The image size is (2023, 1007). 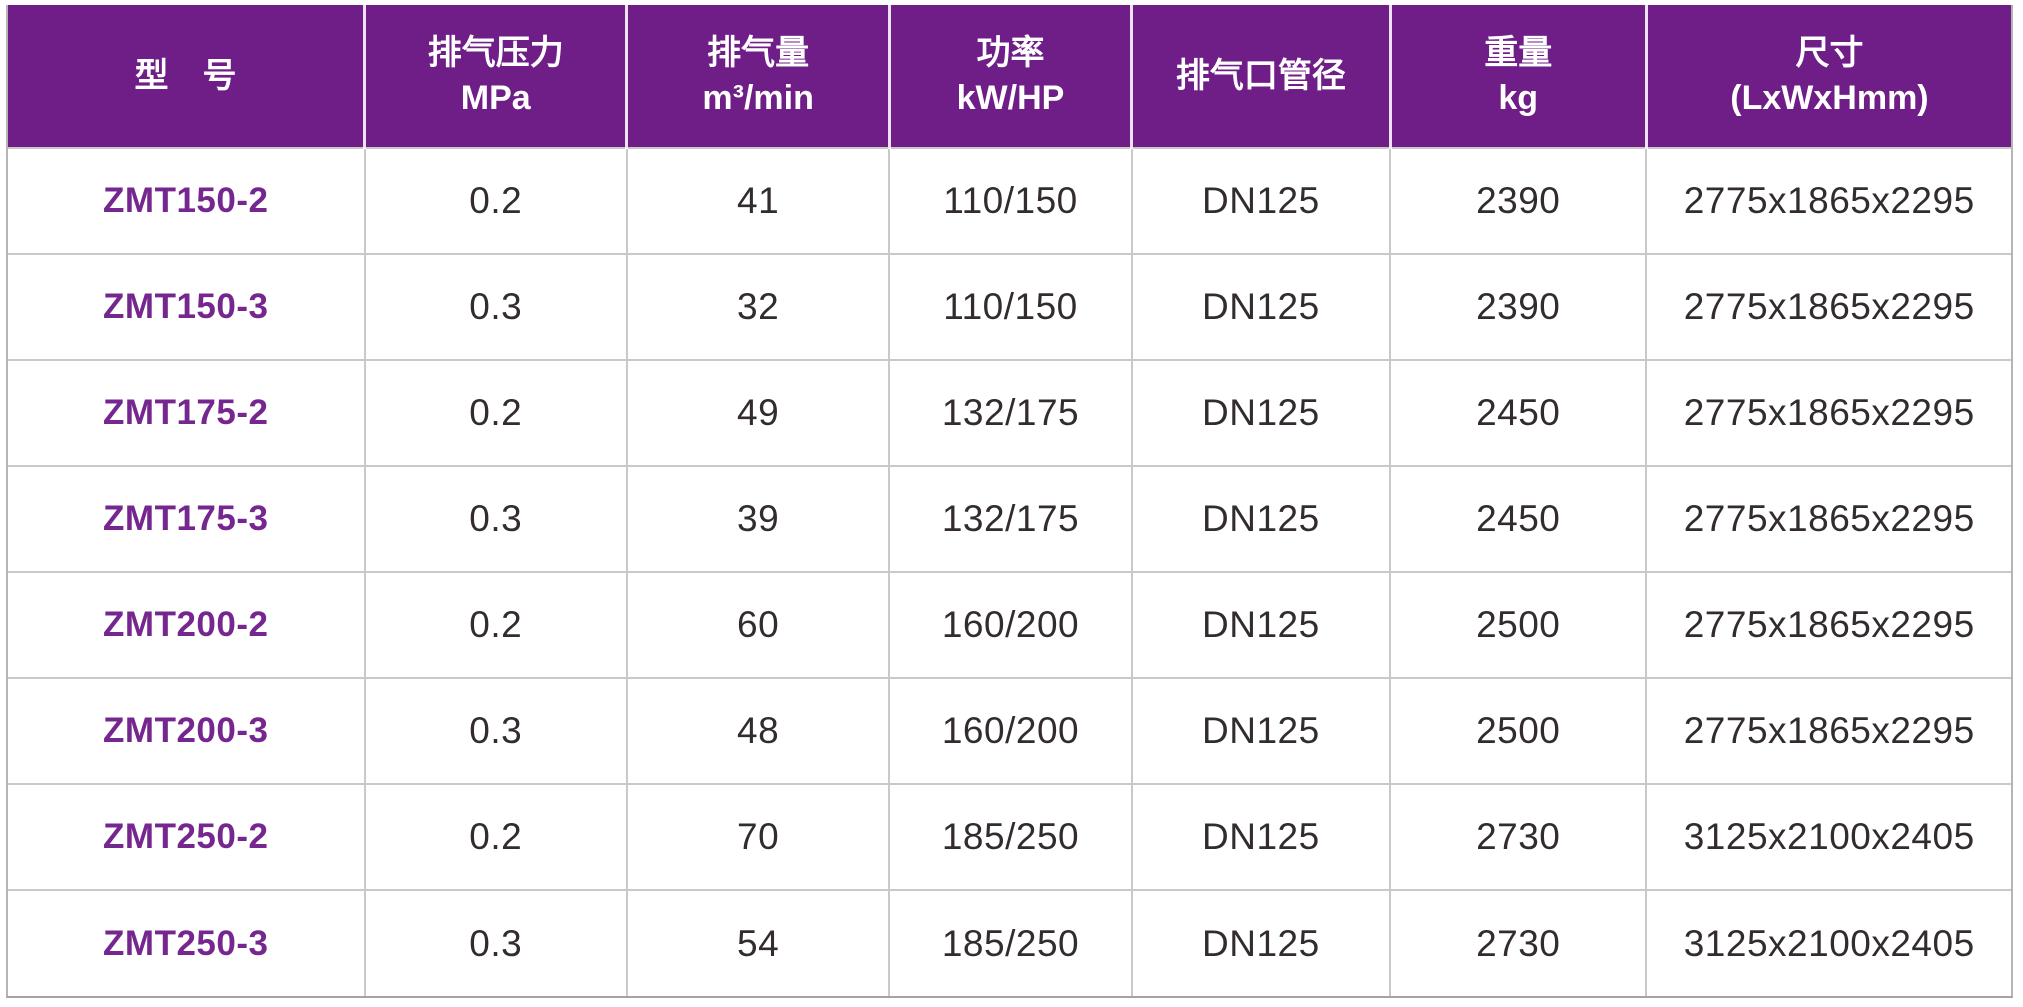 What do you see at coordinates (187, 413) in the screenshot?
I see `model-cell: ZMT175-2` at bounding box center [187, 413].